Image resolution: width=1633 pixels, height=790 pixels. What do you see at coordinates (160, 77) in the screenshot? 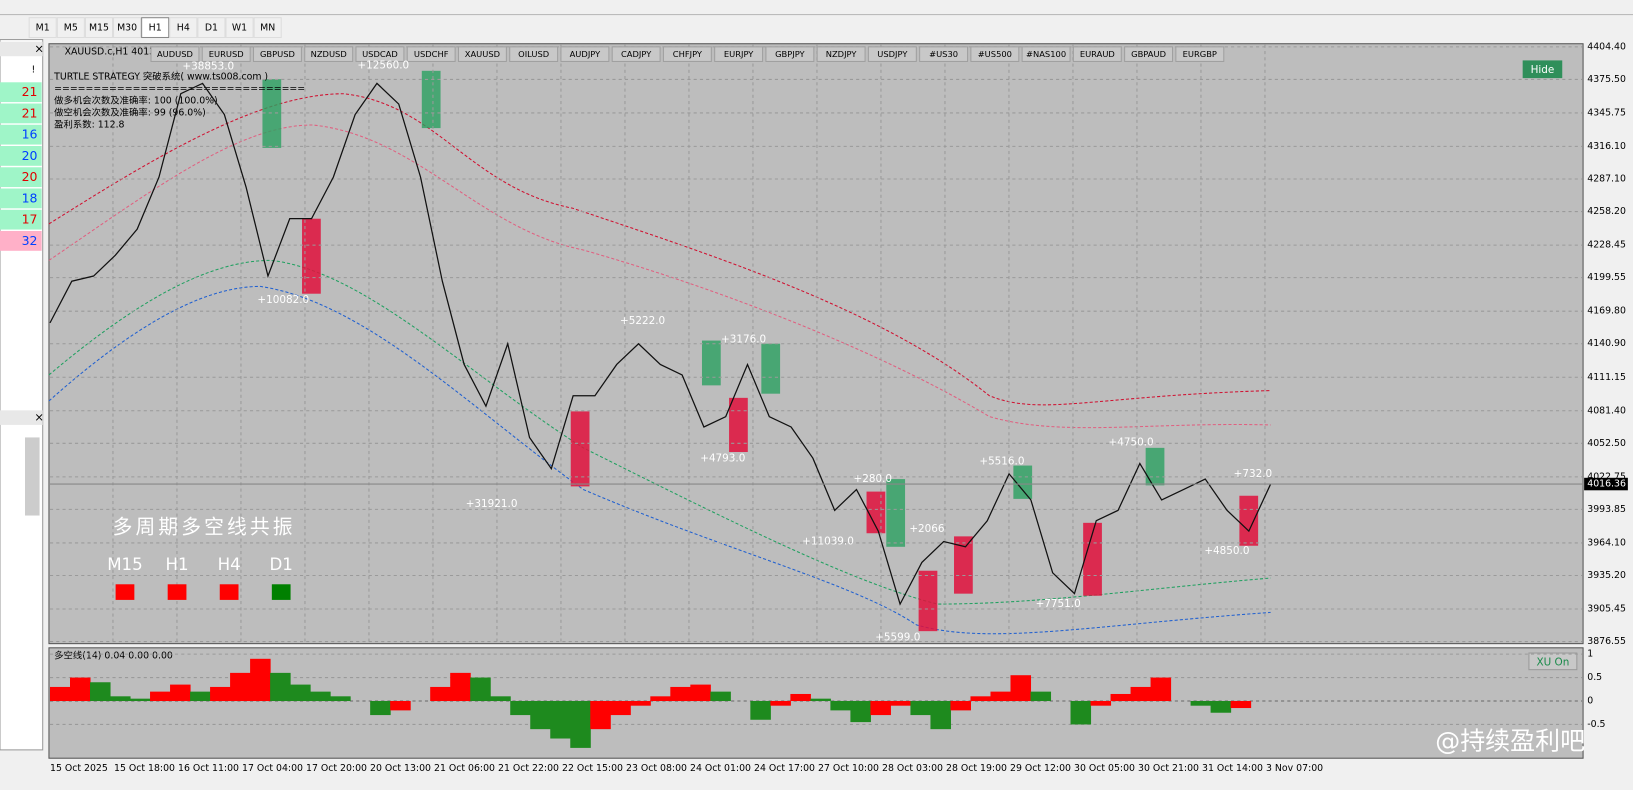
I see `info-line: TURTLE STRATEGY 突破系统( www.ts008.com )` at bounding box center [160, 77].